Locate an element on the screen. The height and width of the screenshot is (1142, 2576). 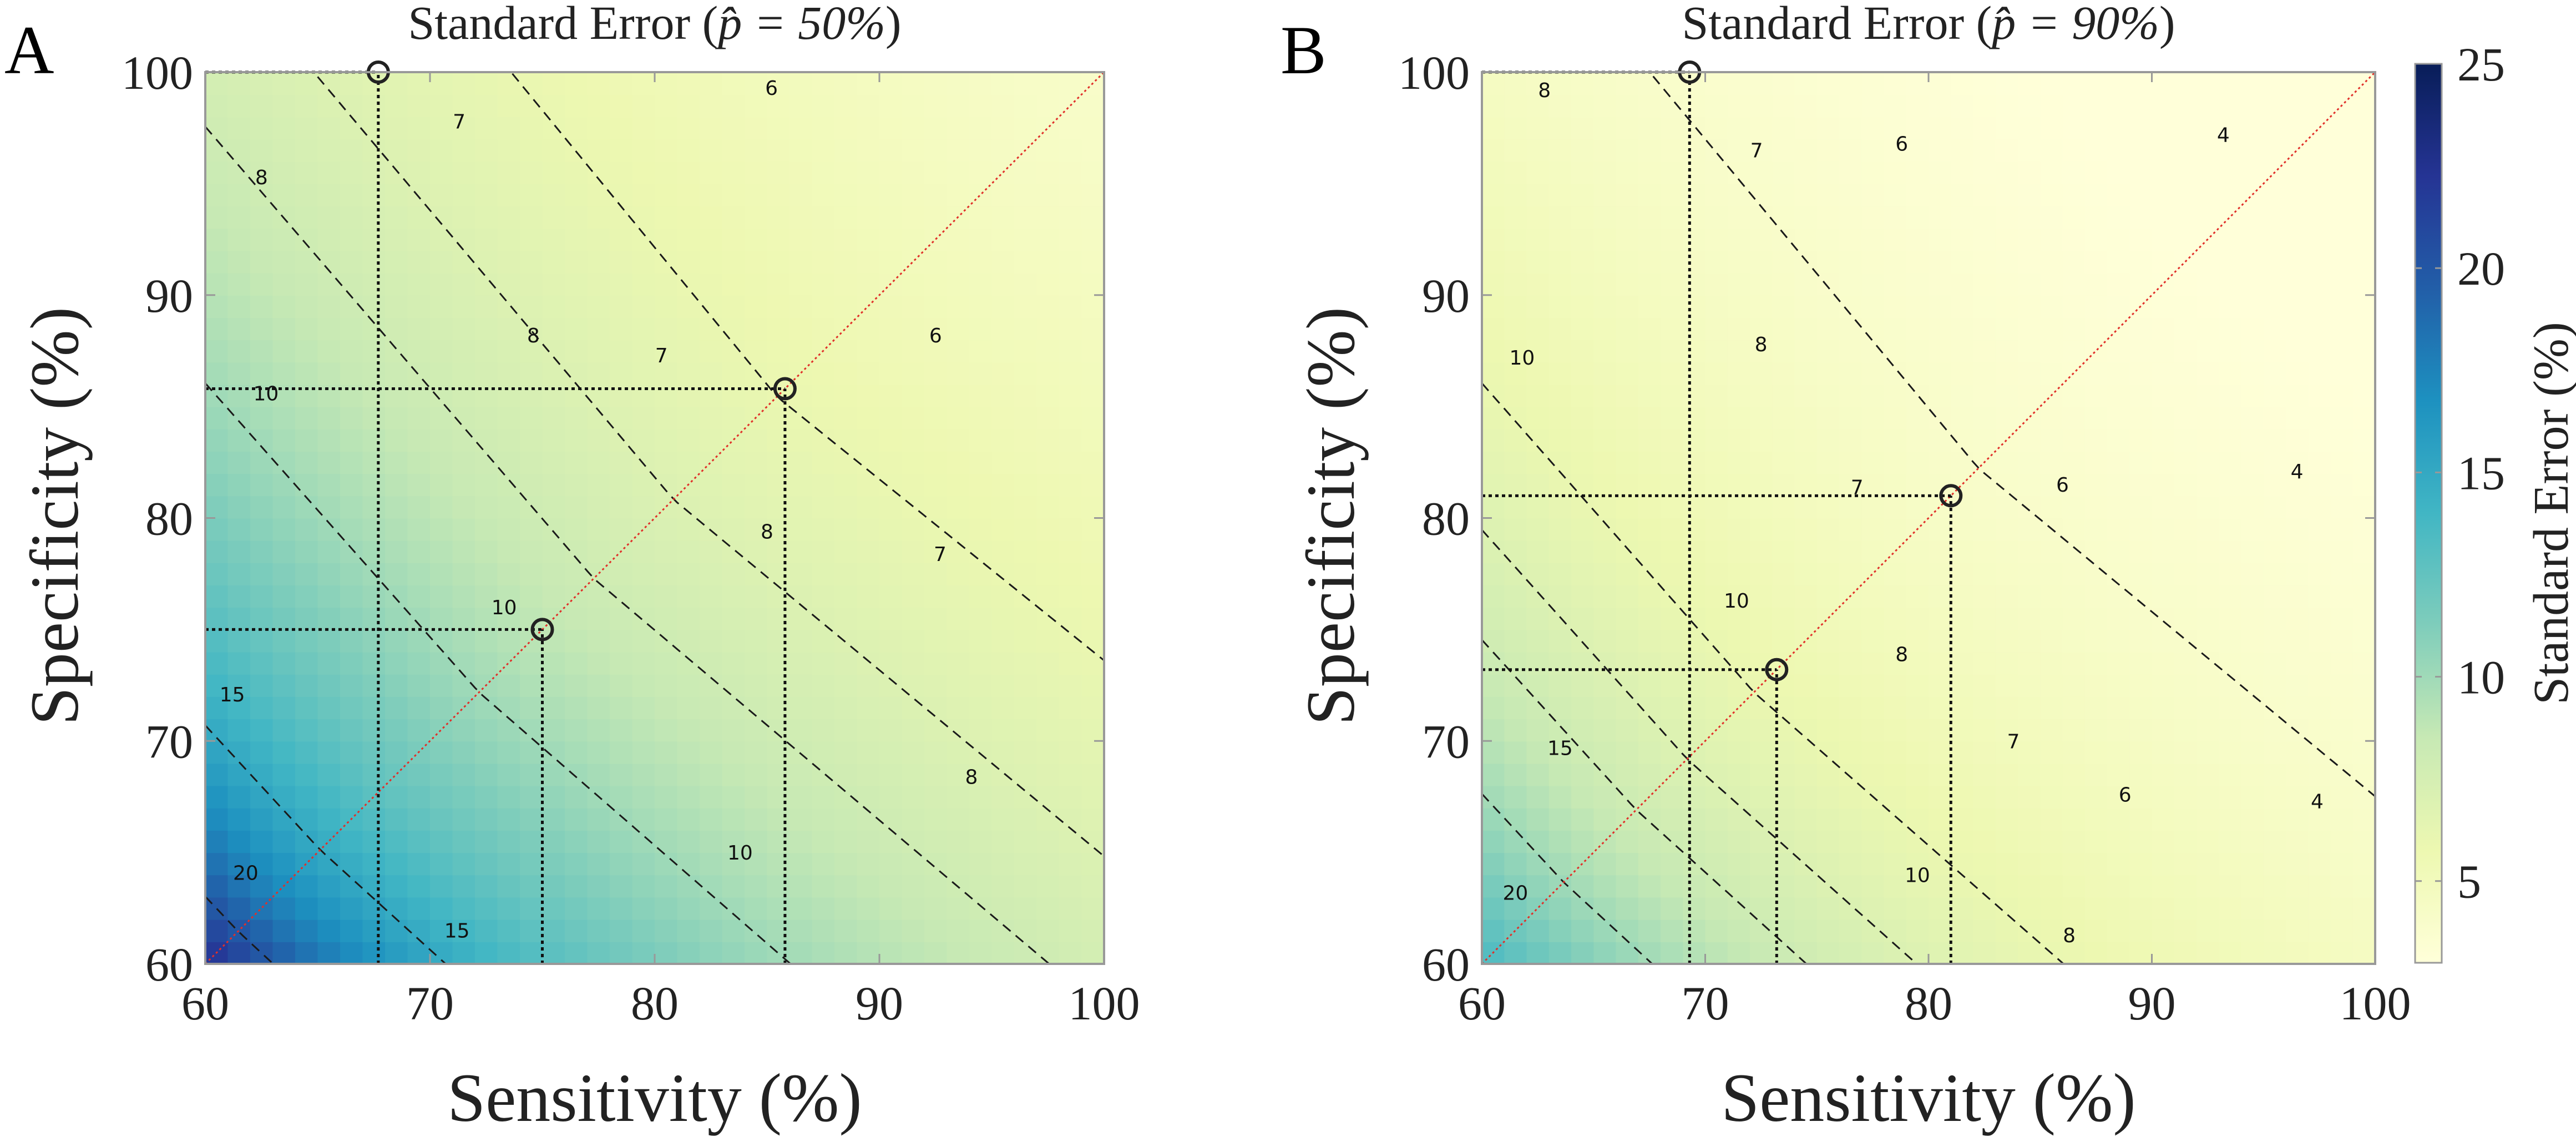
colorbar-tick-label: 20 is located at coordinates (2481, 268).